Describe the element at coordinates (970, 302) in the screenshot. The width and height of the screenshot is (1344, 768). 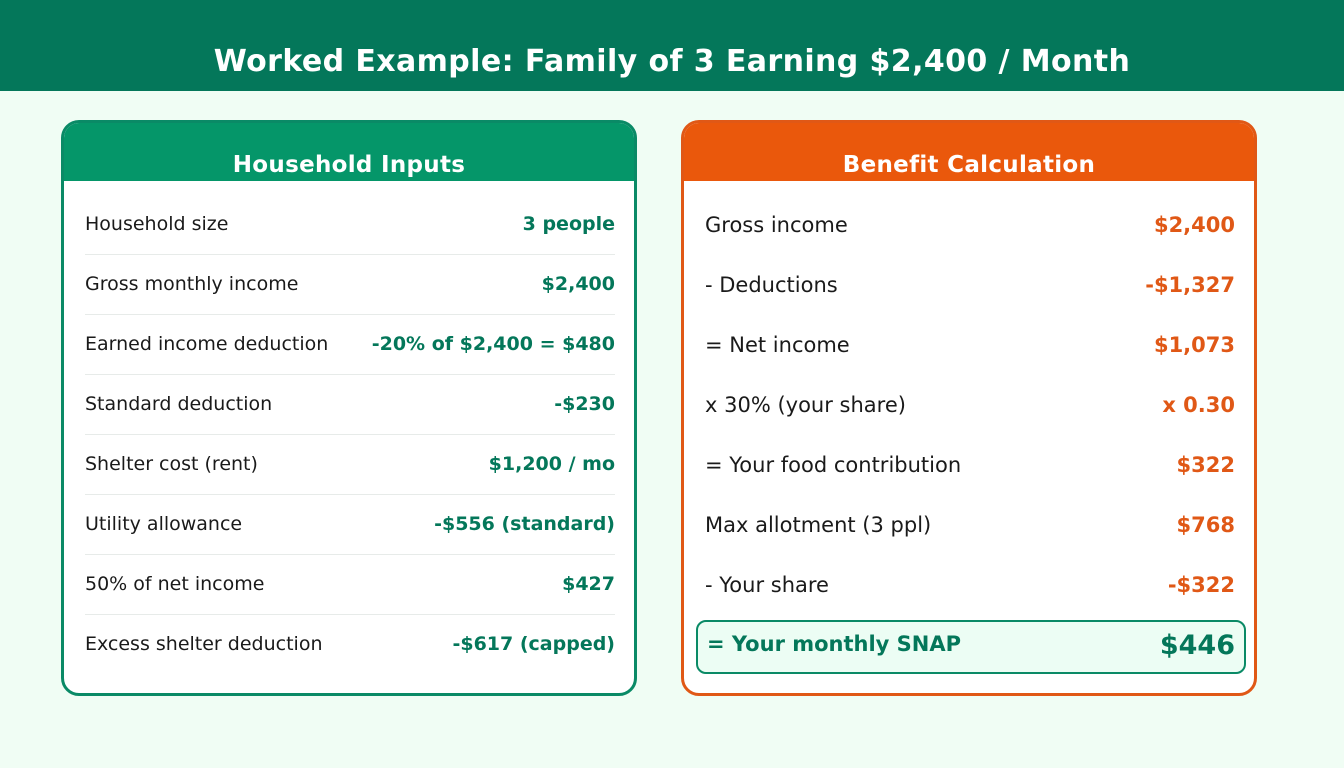
I see `calc-row-deductions: - Deductions -$1,327` at that location.